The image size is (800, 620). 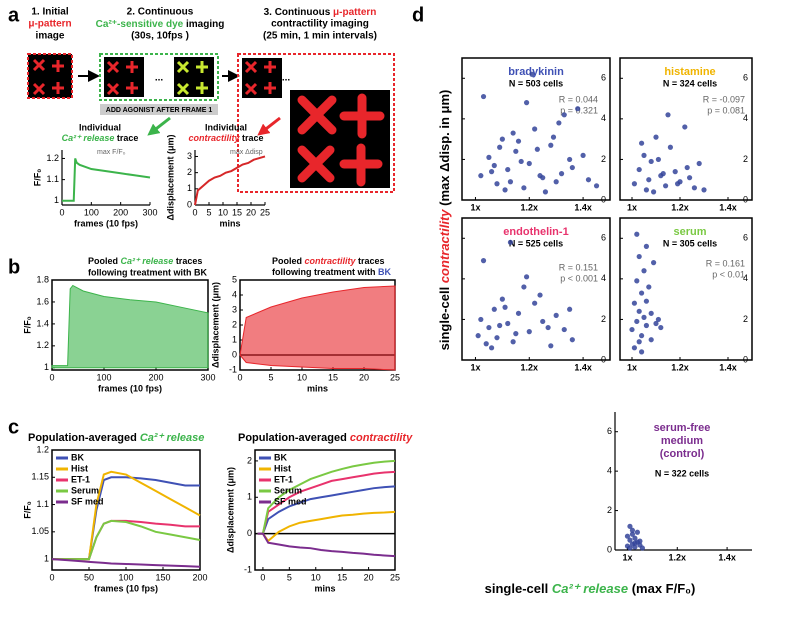 What do you see at coordinates (689, 232) in the screenshot?
I see `chart-title: serum` at bounding box center [689, 232].